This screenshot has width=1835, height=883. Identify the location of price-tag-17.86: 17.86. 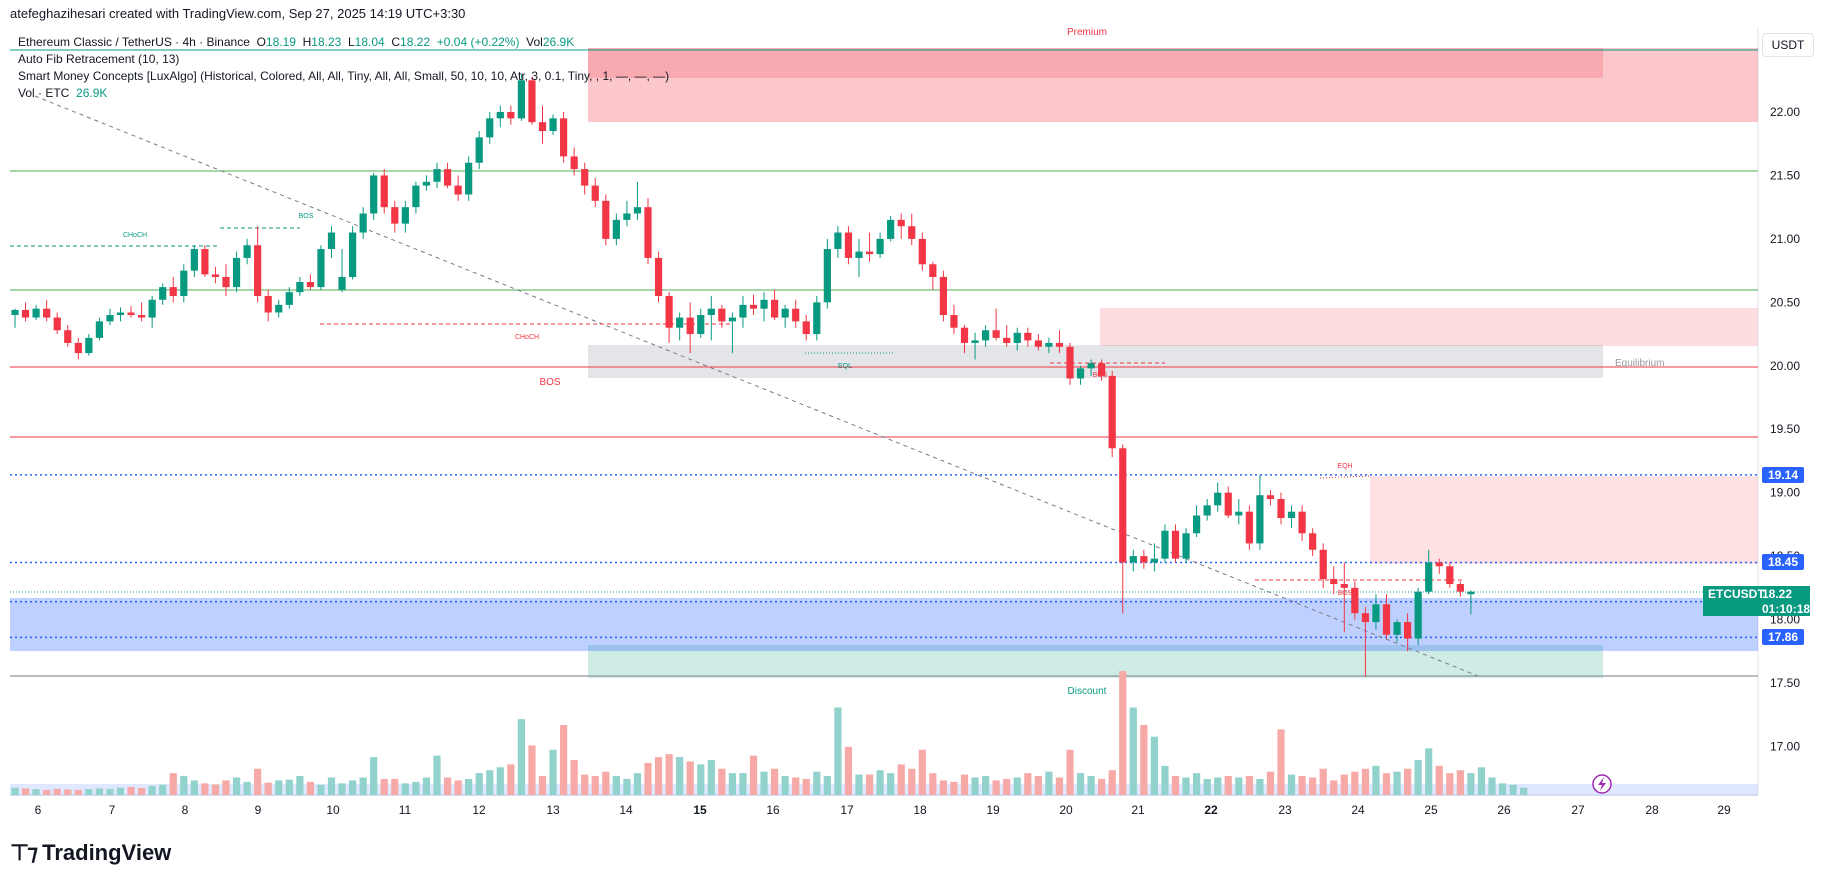
(1783, 637).